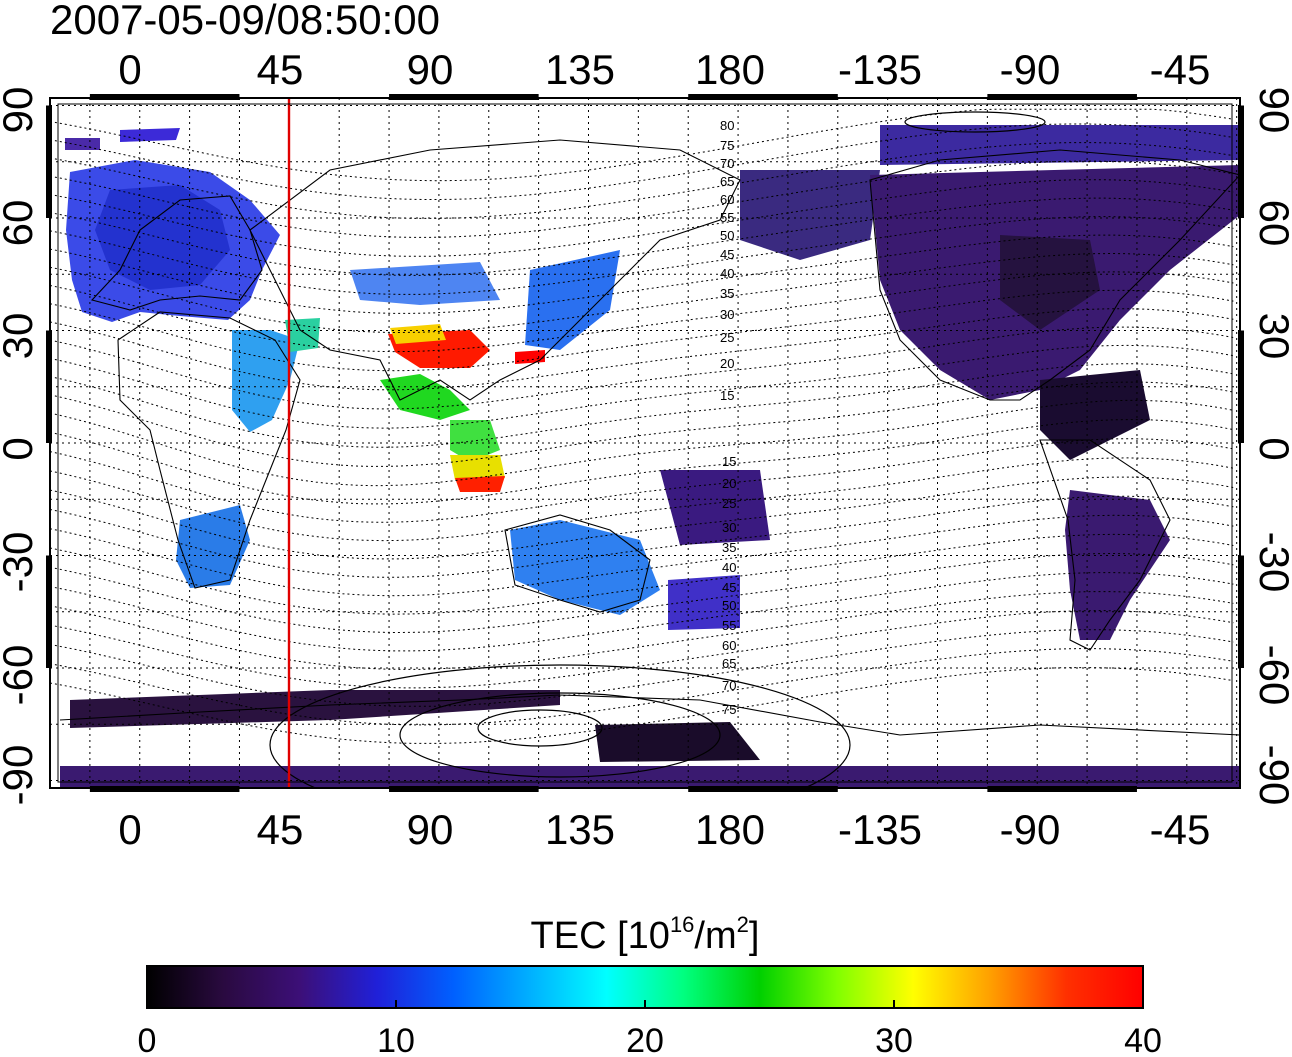  What do you see at coordinates (430, 829) in the screenshot?
I see `bottom-lon-label: 90` at bounding box center [430, 829].